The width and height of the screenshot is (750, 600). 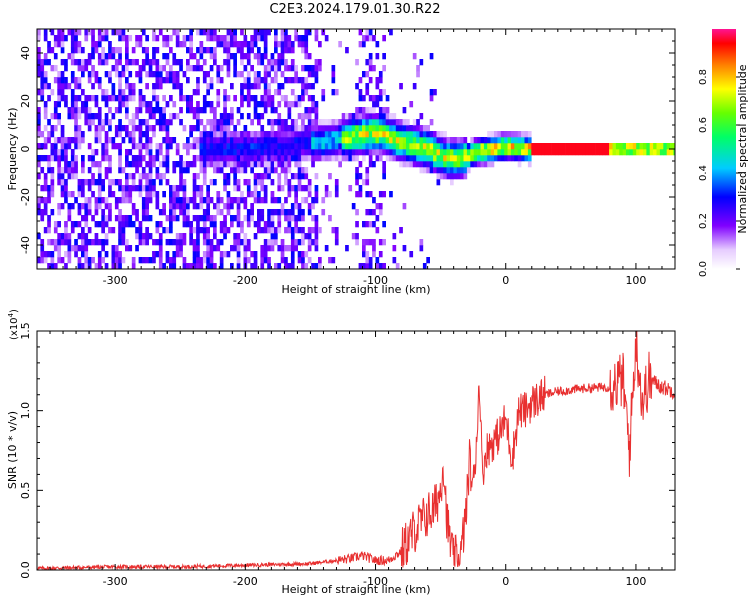 I want to click on top-ytick-label: 40, so click(x=25, y=53).